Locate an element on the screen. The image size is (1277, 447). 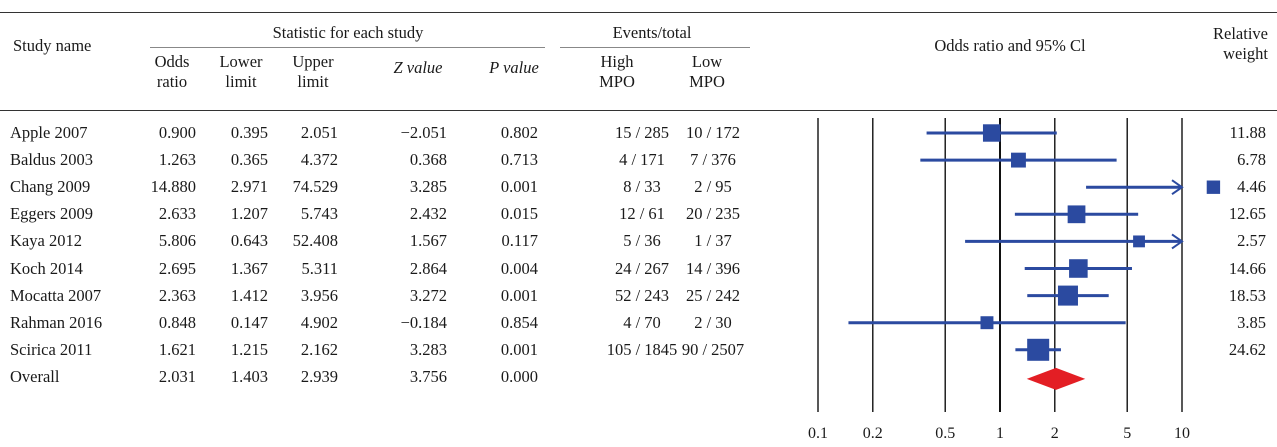
cell-z: 1.567 is located at coordinates (428, 241).